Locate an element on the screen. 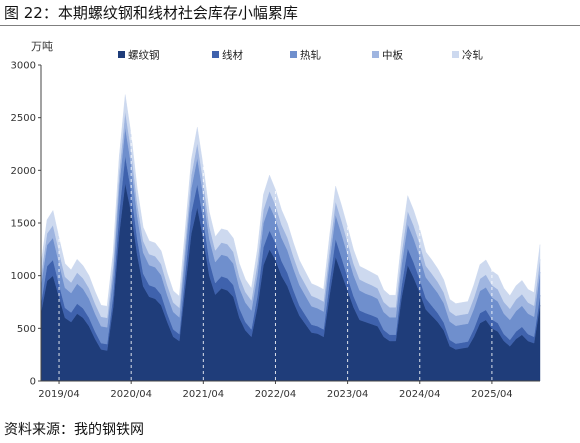  y-tick-label: 0 is located at coordinates (33, 382).